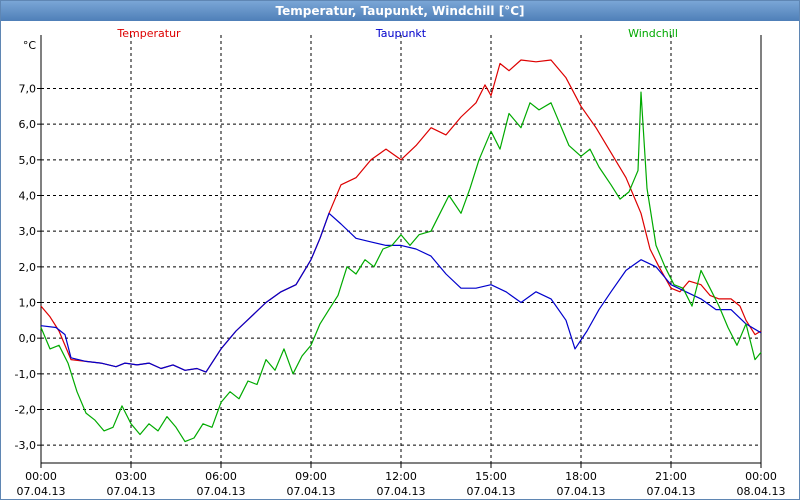  Describe the element at coordinates (491, 476) in the screenshot. I see `x-tick-time: 15:00` at that location.